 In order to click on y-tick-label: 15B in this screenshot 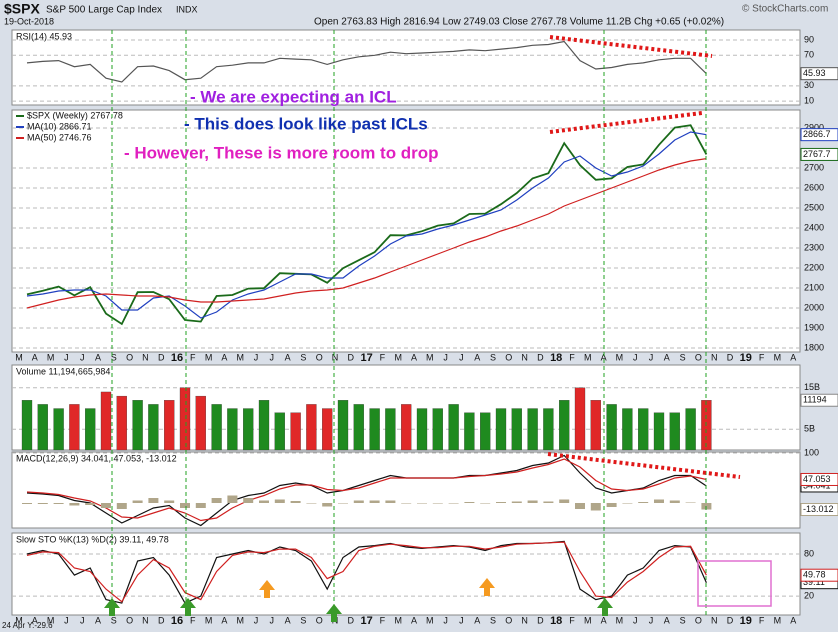, I will do `click(812, 387)`.